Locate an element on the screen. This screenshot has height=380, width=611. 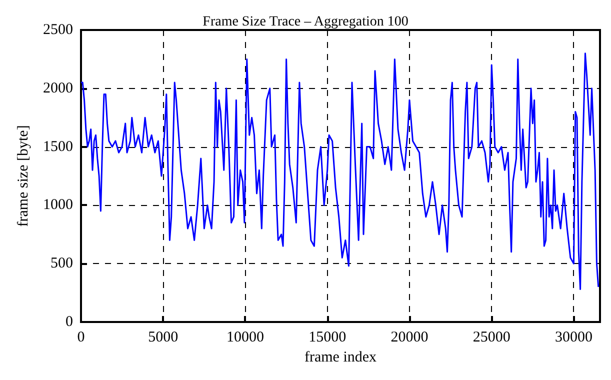
x-tick-label: 0 is located at coordinates (81, 338).